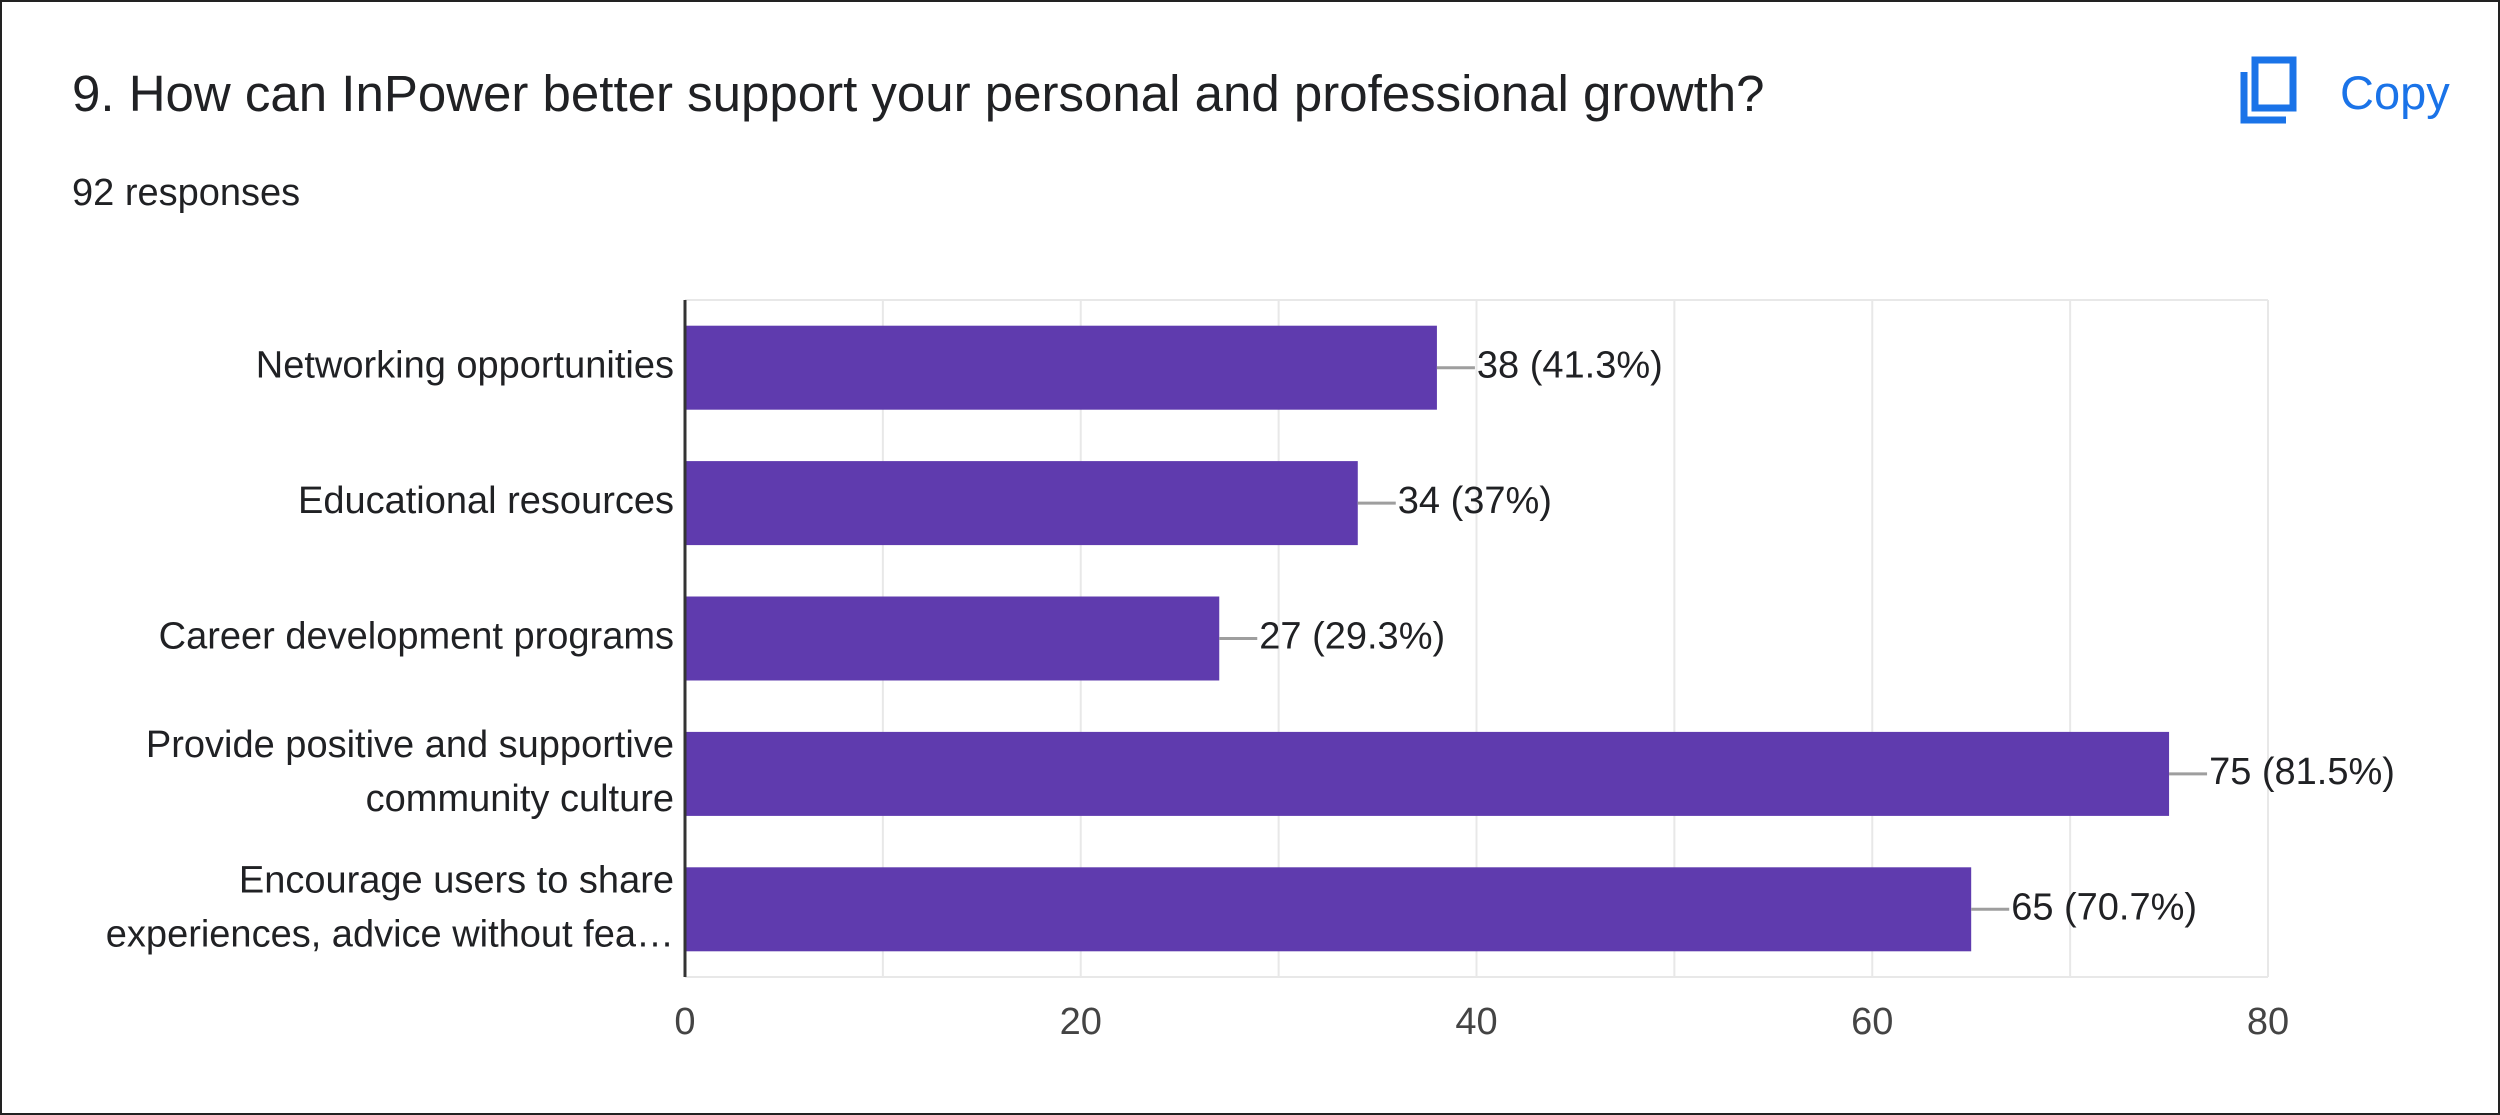  I want to click on x-tick-label: 0, so click(684, 1022).